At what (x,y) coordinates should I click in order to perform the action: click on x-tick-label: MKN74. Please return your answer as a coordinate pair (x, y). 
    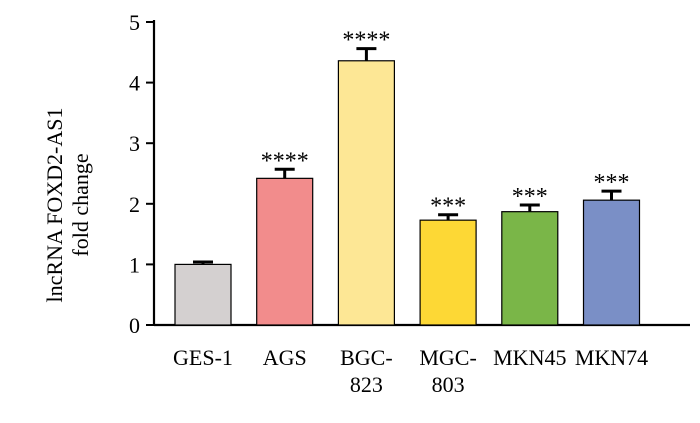
    Looking at the image, I should click on (611, 357).